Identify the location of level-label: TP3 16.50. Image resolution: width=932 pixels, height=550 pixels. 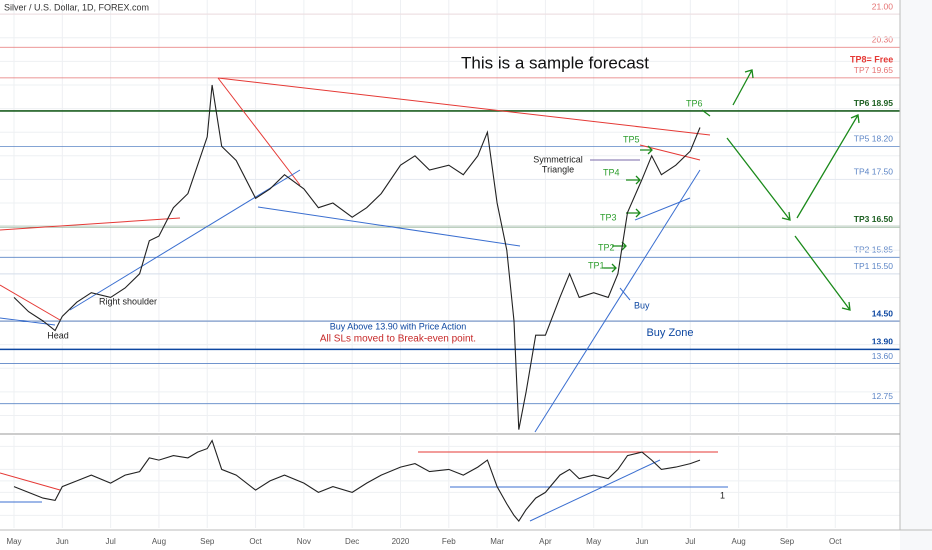
(873, 219).